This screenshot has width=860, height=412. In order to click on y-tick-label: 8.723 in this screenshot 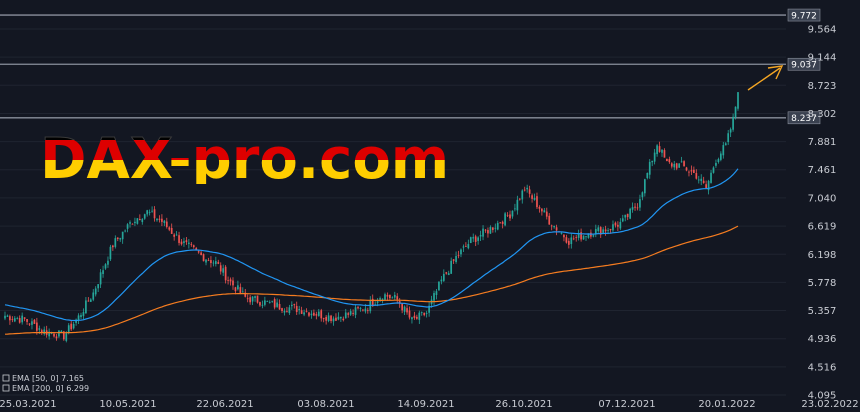, I will do `click(822, 86)`.